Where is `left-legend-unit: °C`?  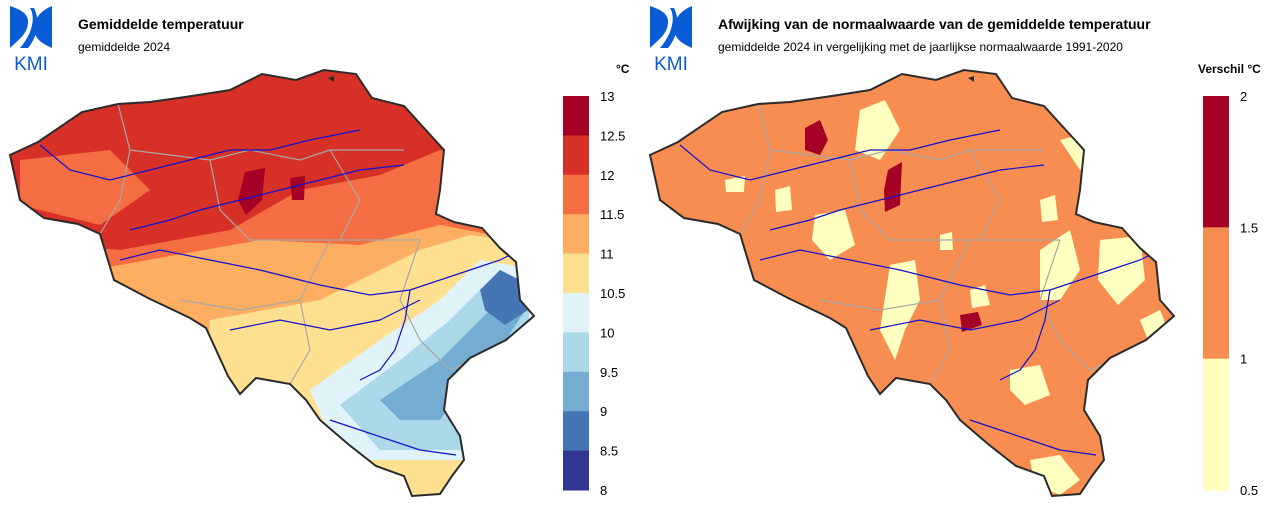
left-legend-unit: °C is located at coordinates (623, 69).